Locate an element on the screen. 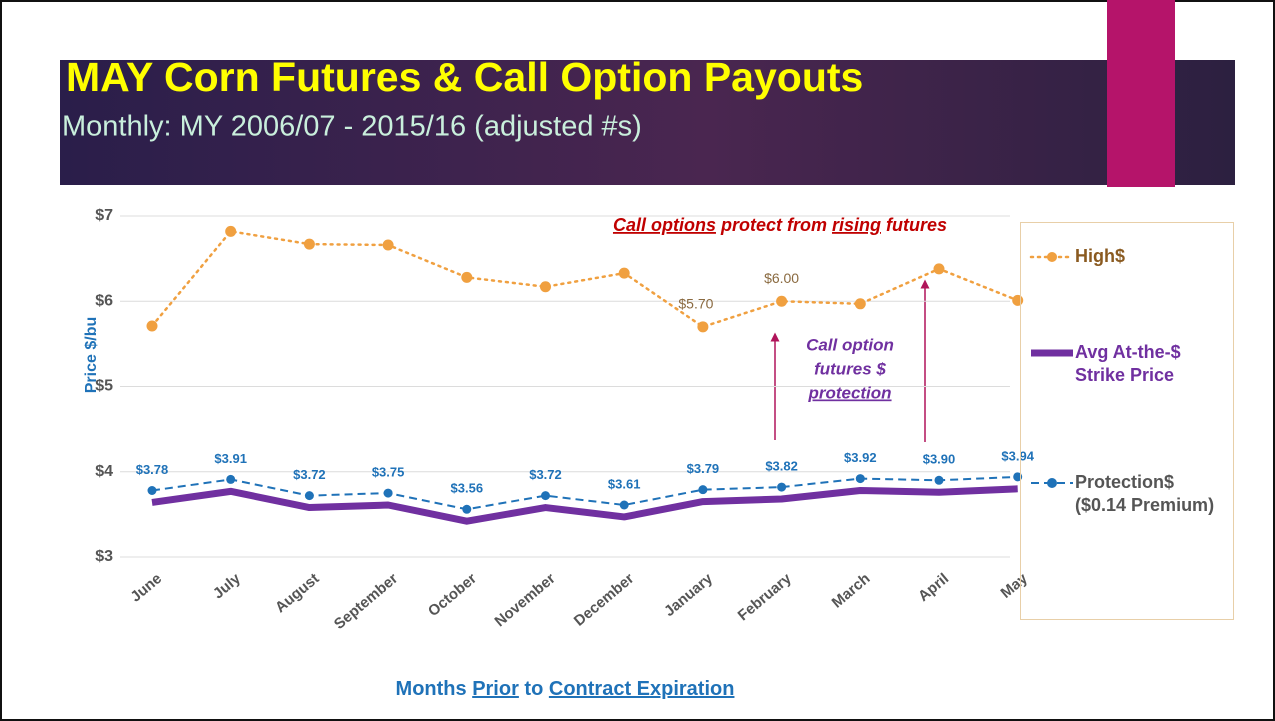  x-tick-label: April is located at coordinates (933, 587).